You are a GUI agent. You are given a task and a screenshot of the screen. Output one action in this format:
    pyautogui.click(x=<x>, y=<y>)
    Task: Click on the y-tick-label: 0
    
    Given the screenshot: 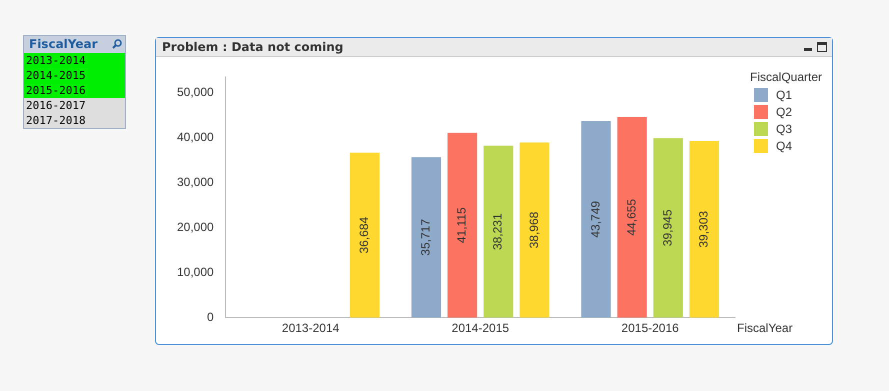 What is the action you would take?
    pyautogui.click(x=210, y=317)
    